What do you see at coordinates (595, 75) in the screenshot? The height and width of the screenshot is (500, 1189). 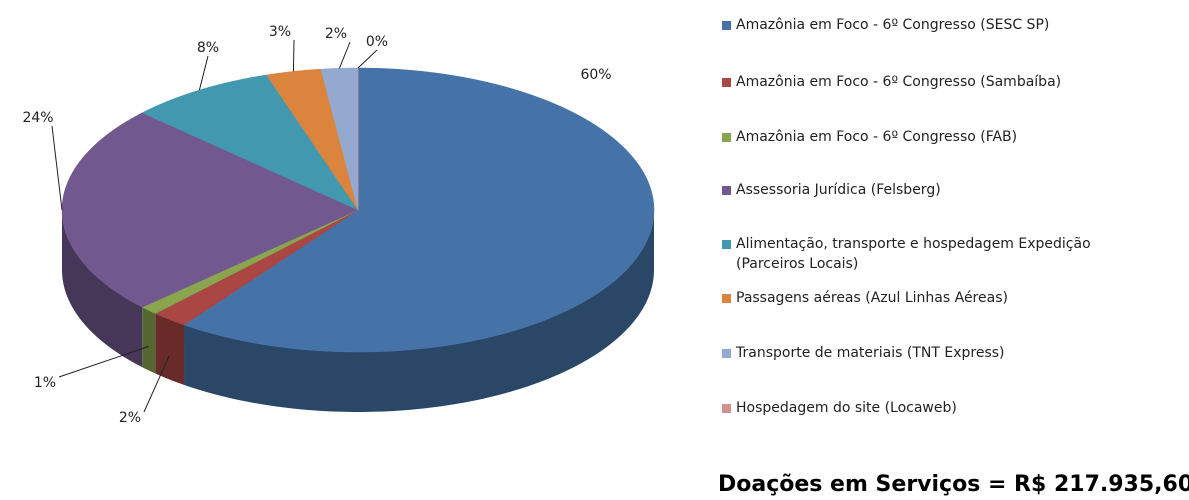 I see `data-label: 60%` at bounding box center [595, 75].